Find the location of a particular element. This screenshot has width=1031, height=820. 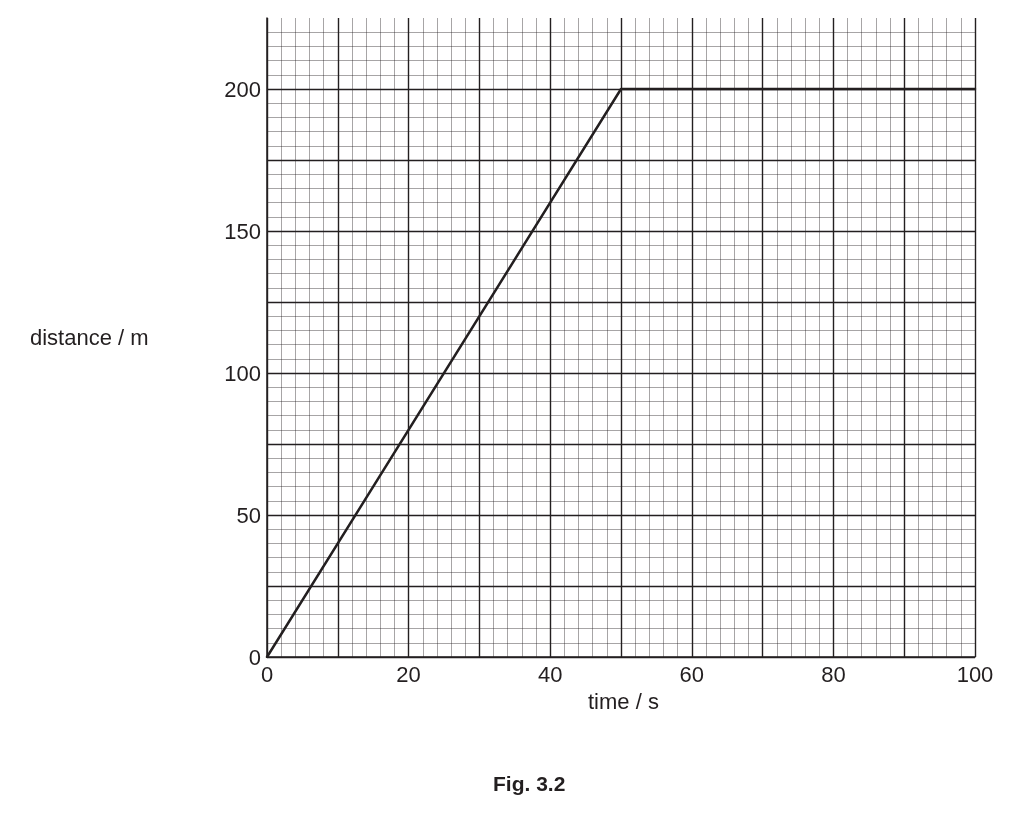

x-tick-label: 40 is located at coordinates (550, 674).